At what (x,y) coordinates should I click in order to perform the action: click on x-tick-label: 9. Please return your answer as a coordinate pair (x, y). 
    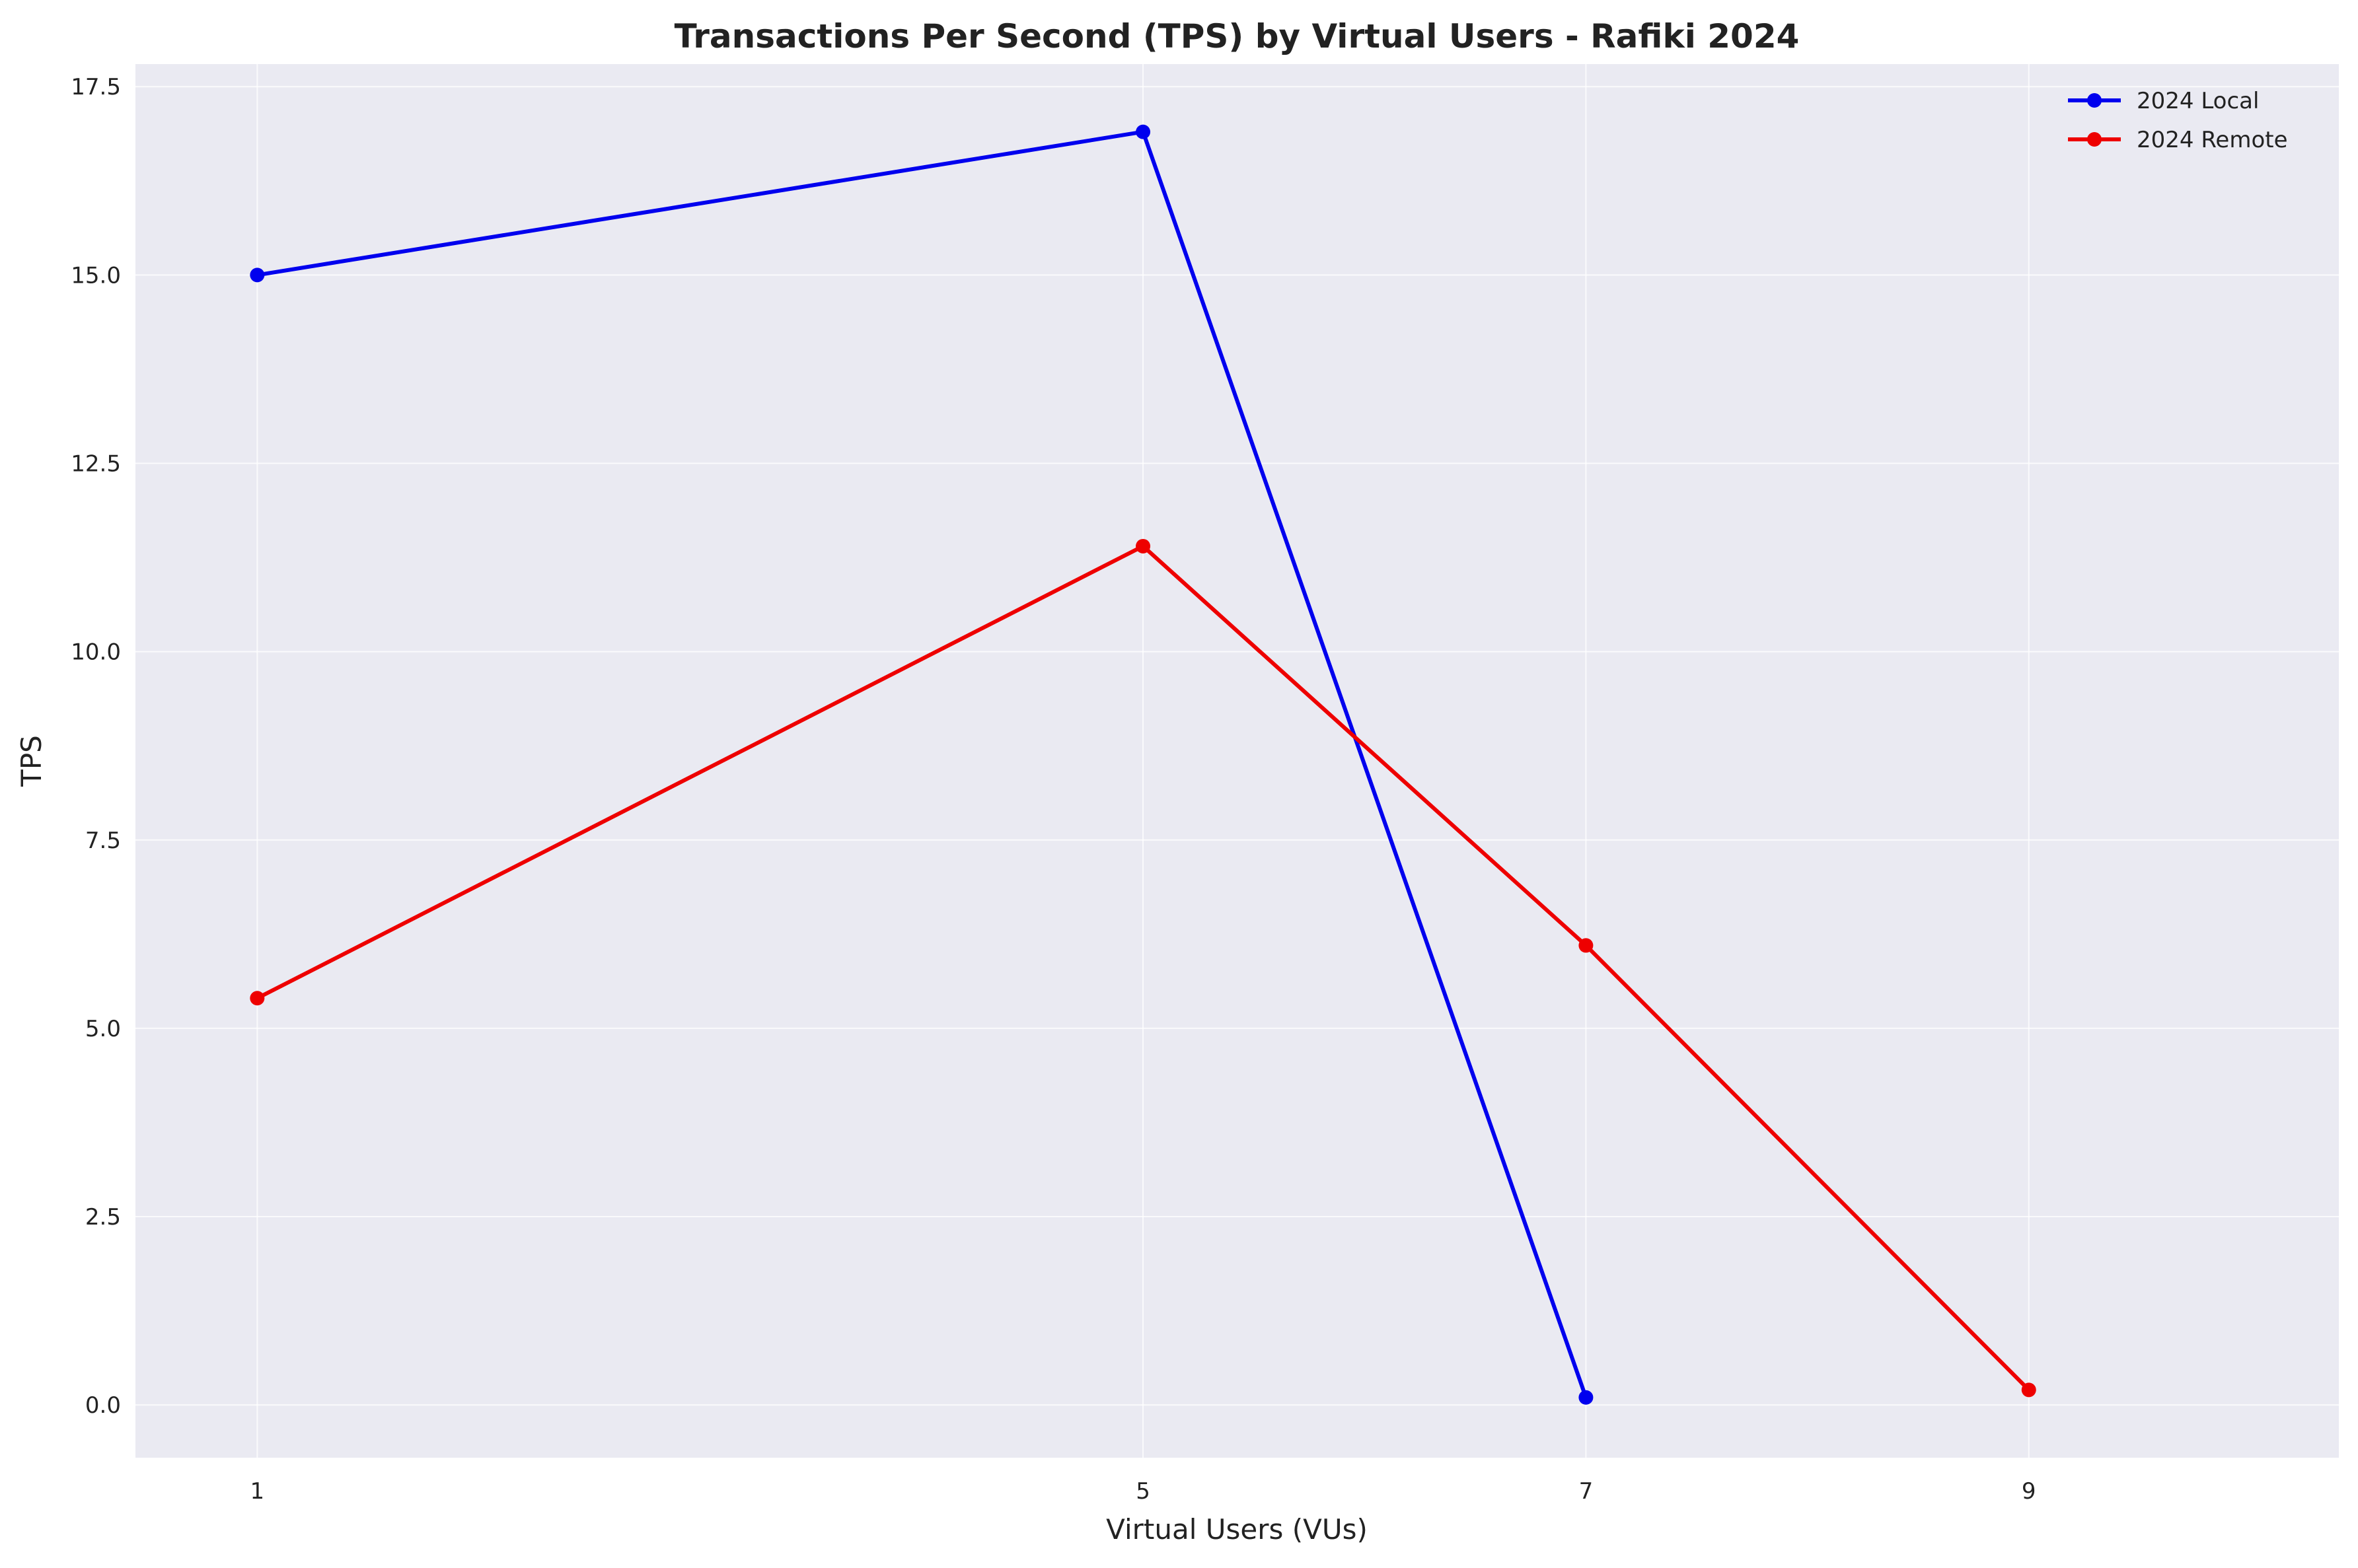
    Looking at the image, I should click on (2029, 1491).